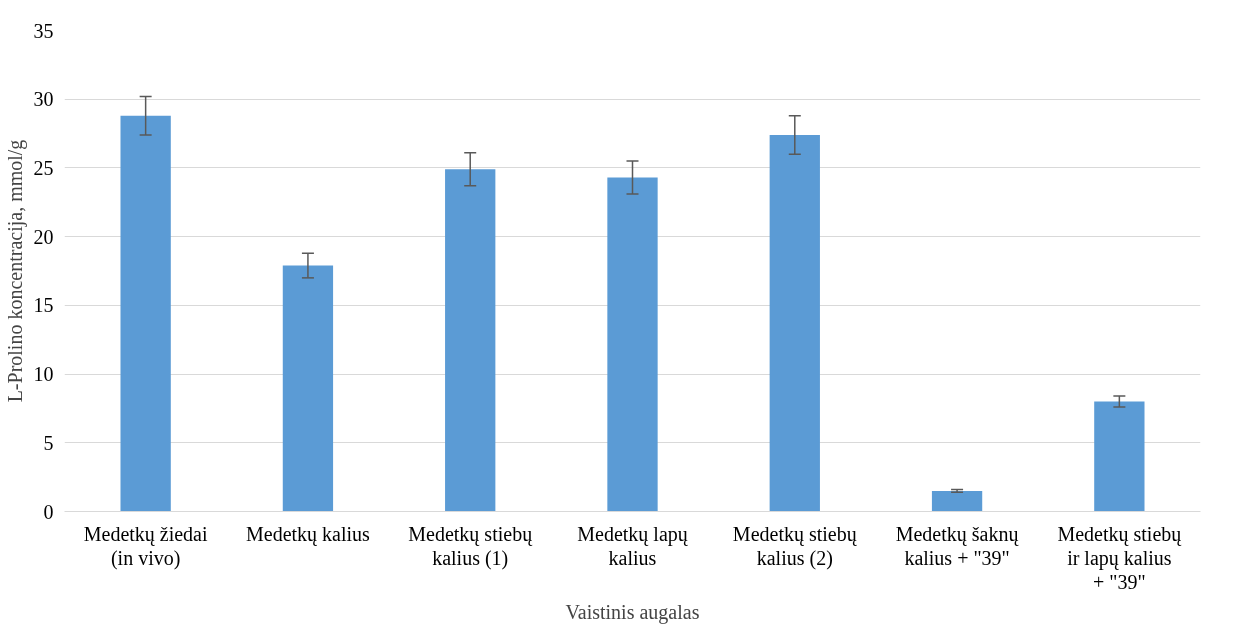 Image resolution: width=1245 pixels, height=630 pixels. I want to click on x-tick-label: Medetkų stiebų kalius (1), so click(471, 546).